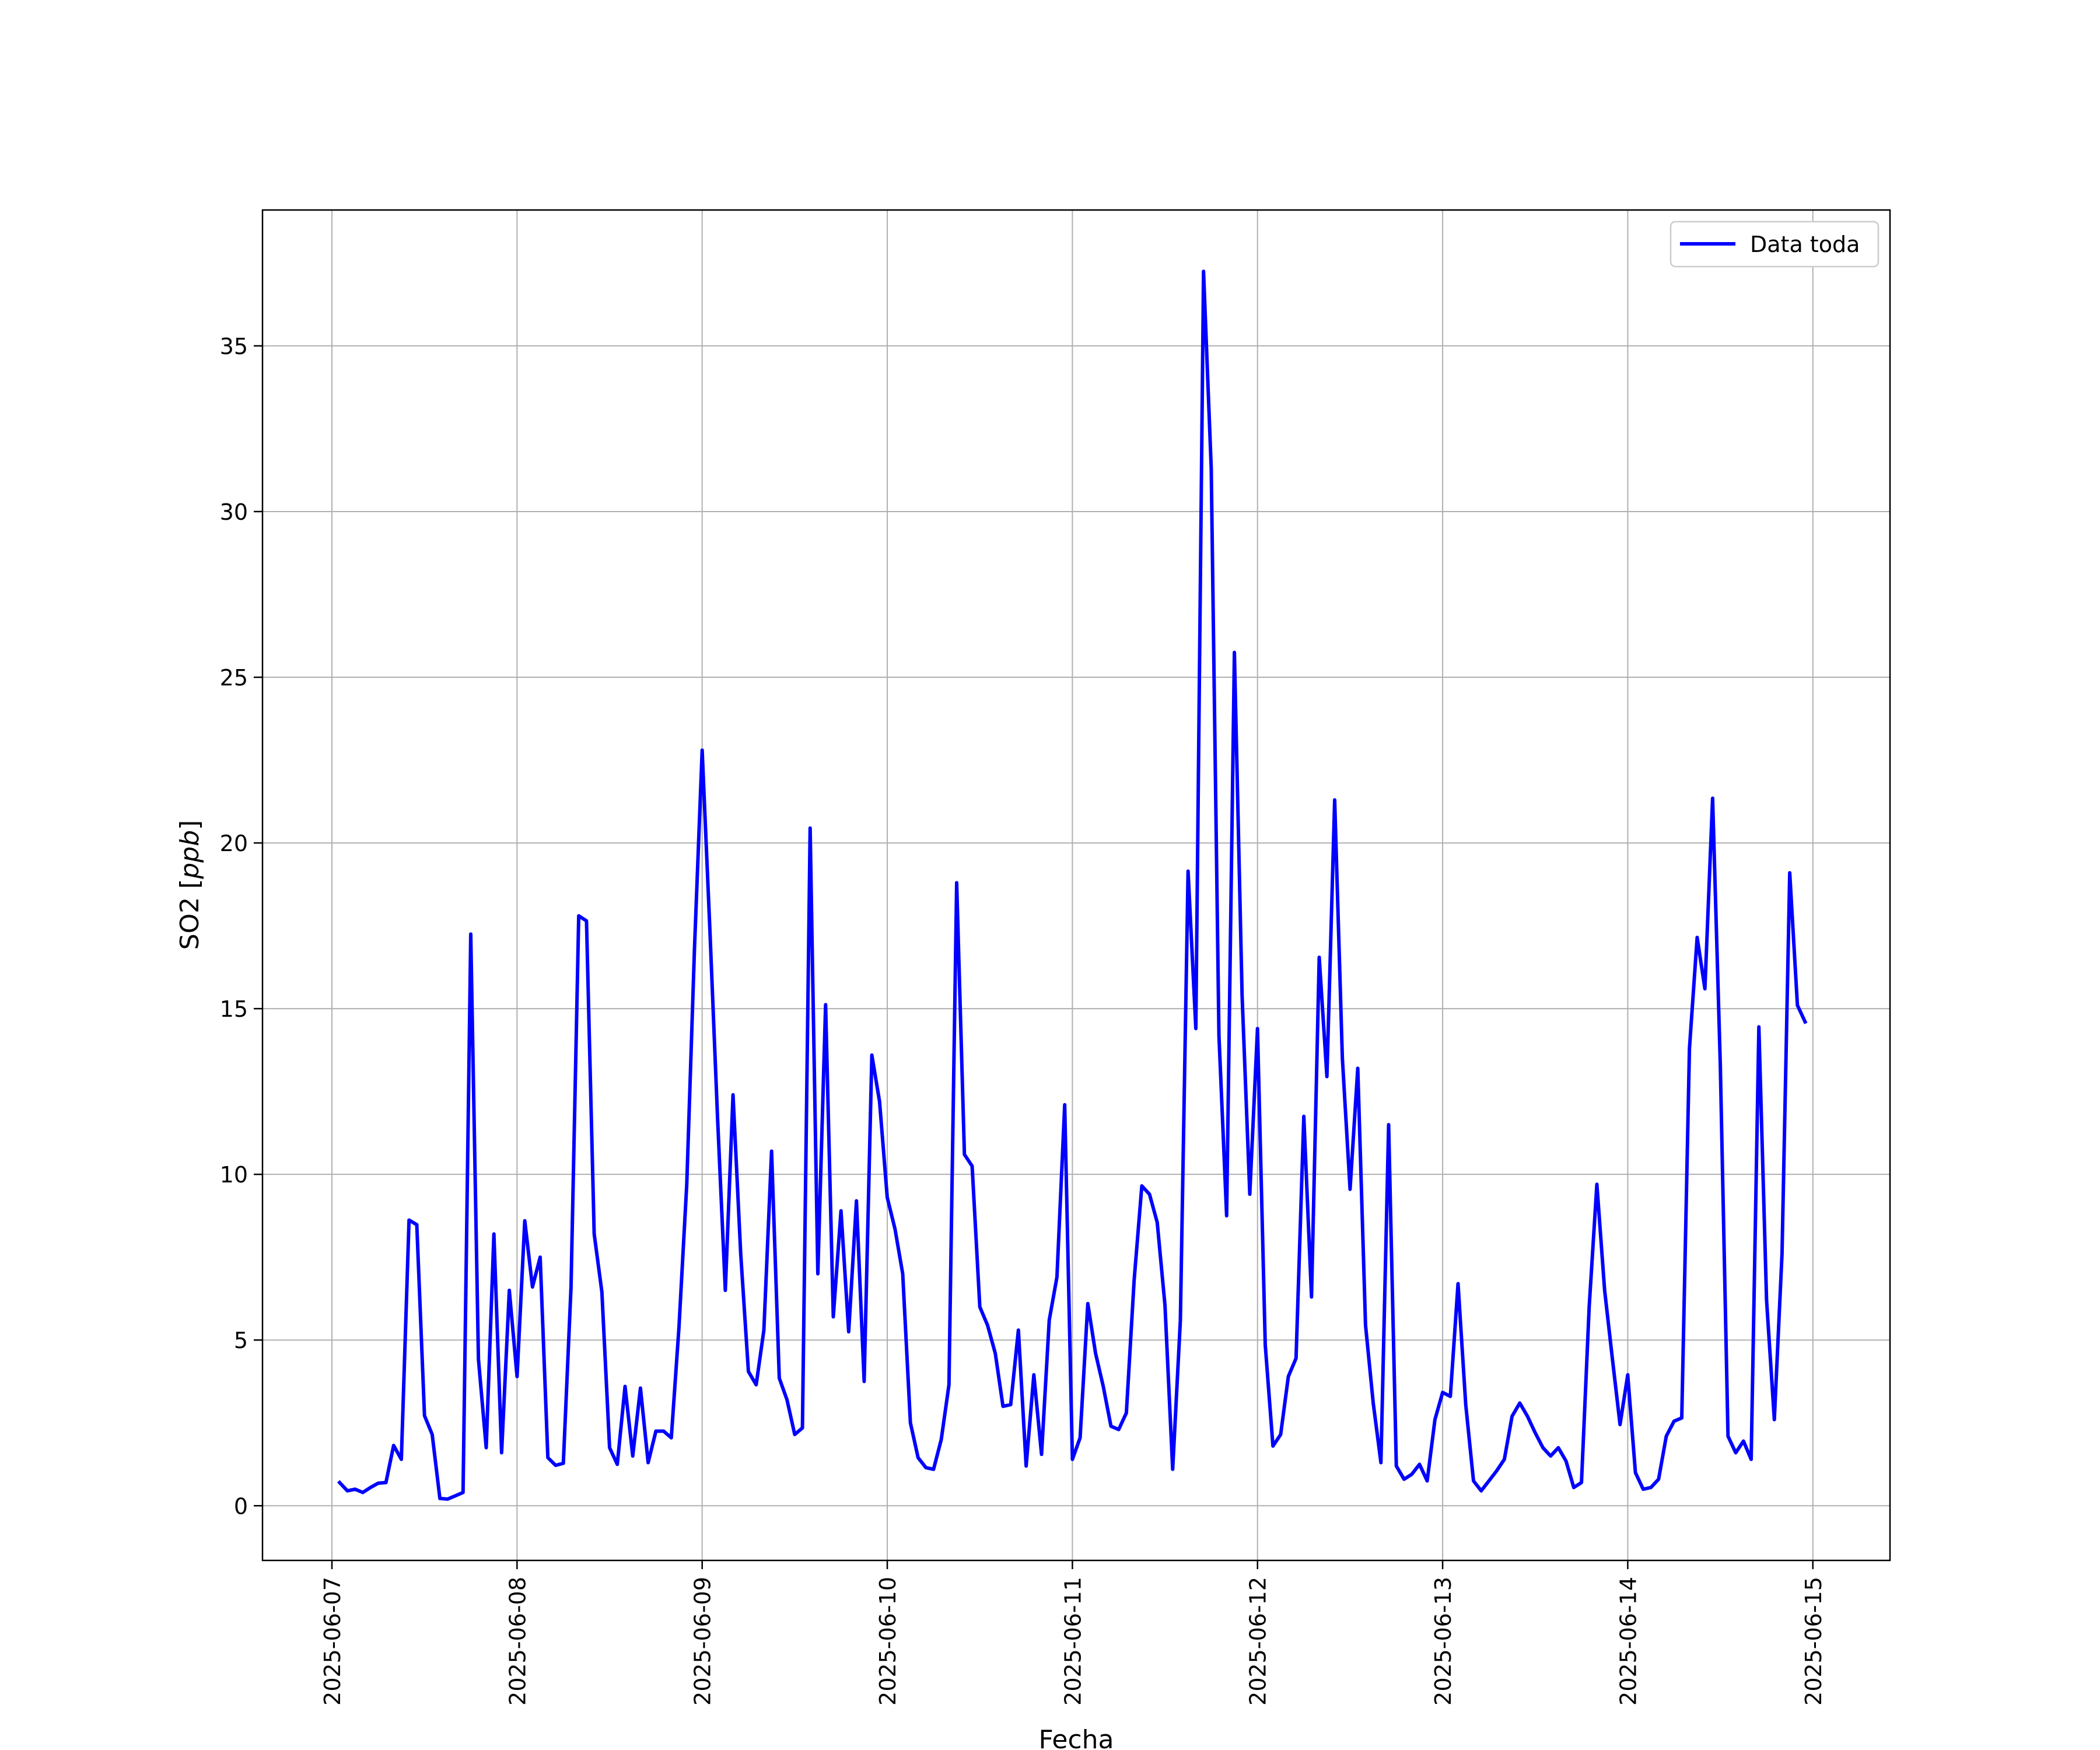  What do you see at coordinates (234, 346) in the screenshot?
I see `y-tick-label: 35` at bounding box center [234, 346].